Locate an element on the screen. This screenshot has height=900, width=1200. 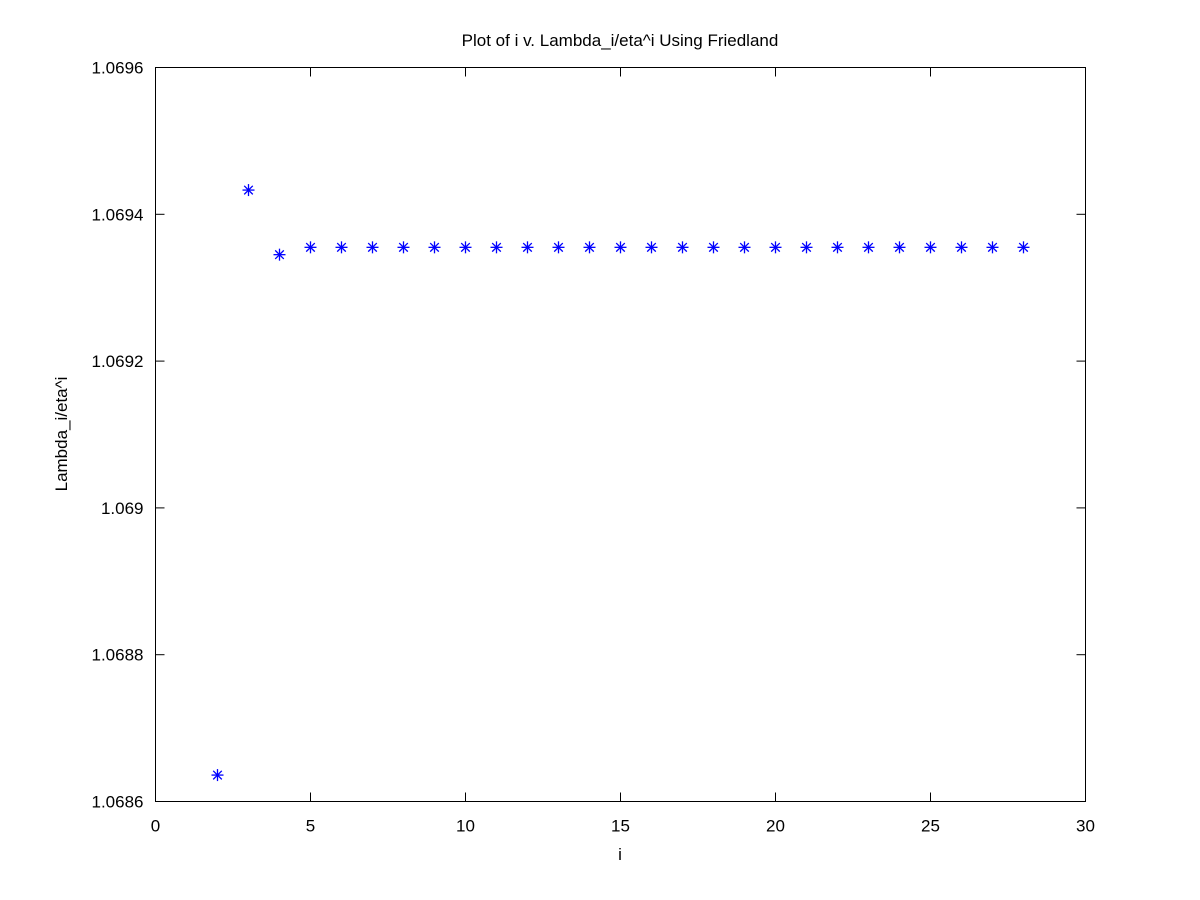
y-tick-label: 1.0696 is located at coordinates (118, 68).